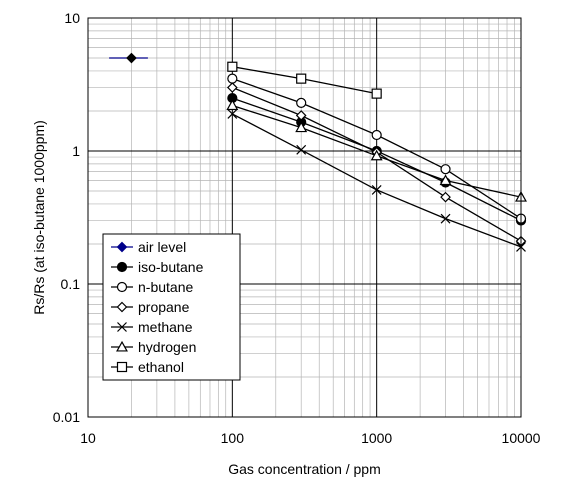 The image size is (563, 480). What do you see at coordinates (164, 307) in the screenshot?
I see `legend-label-propane: propane` at bounding box center [164, 307].